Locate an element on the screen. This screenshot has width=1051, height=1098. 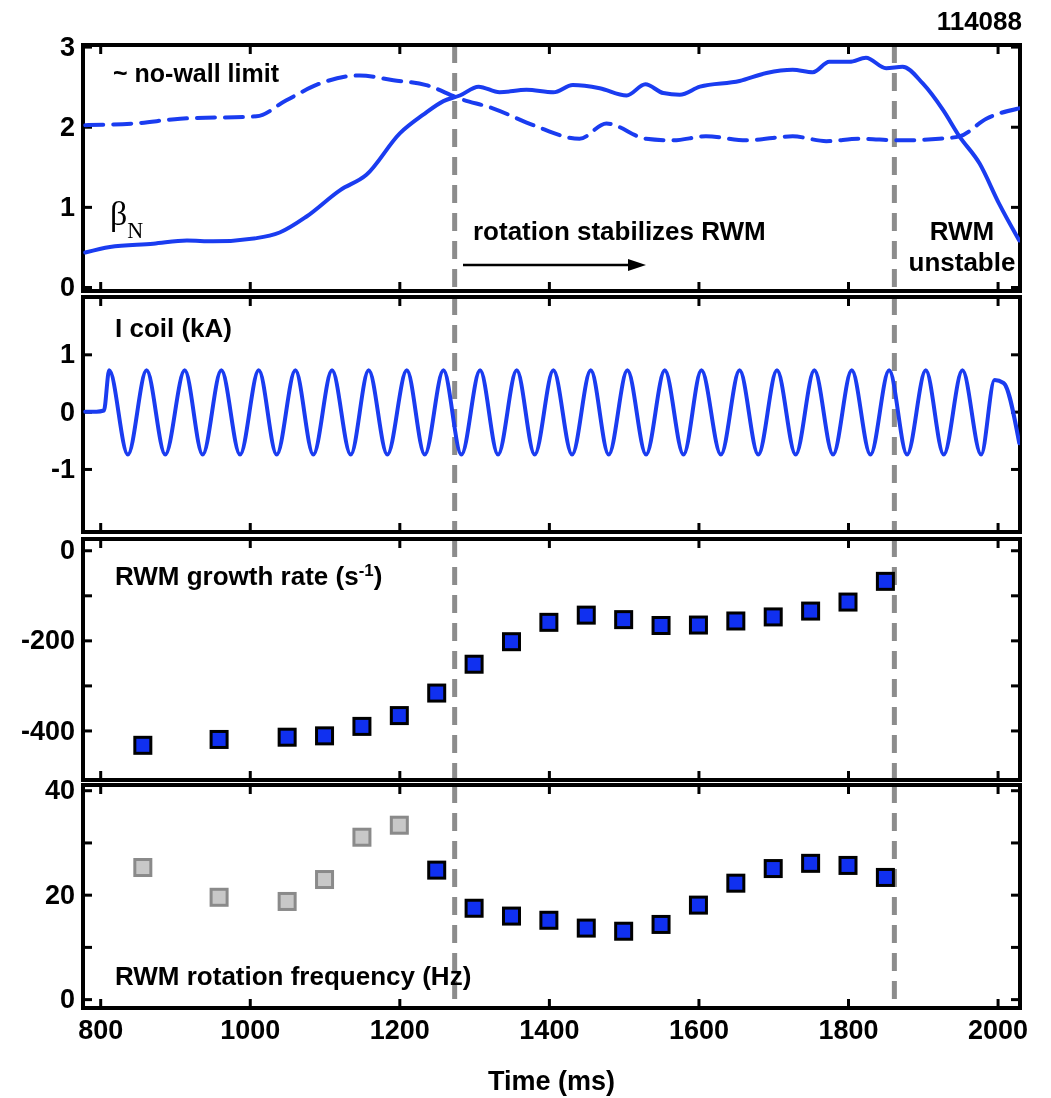
x-tick-label: 1200 is located at coordinates (399, 1030).